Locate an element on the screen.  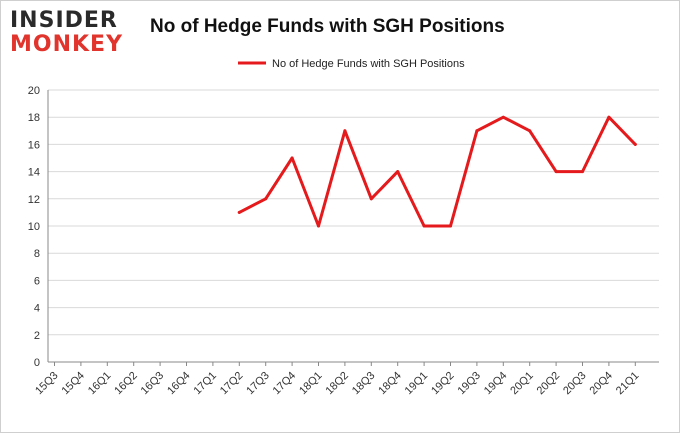
legend-label: No of Hedge Funds with SGH Positions is located at coordinates (368, 64).